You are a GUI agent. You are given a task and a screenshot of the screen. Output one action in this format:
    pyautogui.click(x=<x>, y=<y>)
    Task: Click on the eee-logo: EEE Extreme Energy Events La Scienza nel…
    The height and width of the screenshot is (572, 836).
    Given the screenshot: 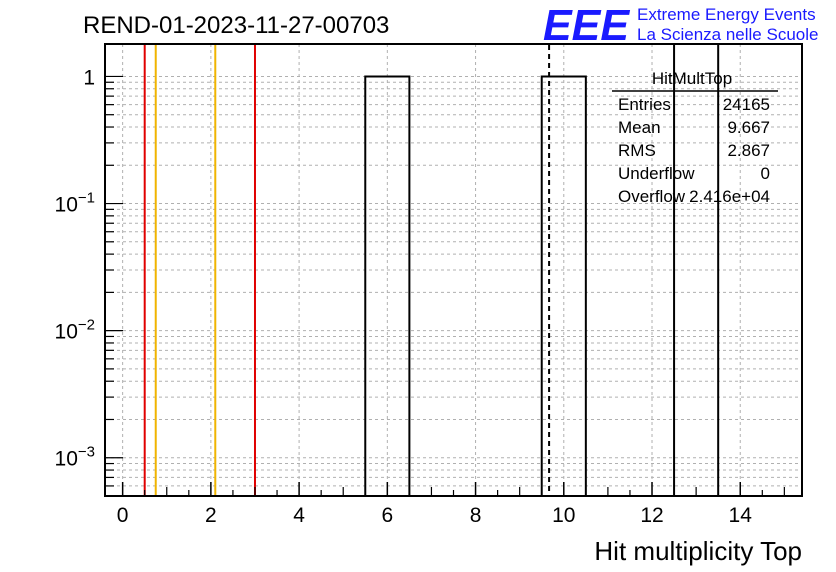 What is the action you would take?
    pyautogui.click(x=680, y=25)
    